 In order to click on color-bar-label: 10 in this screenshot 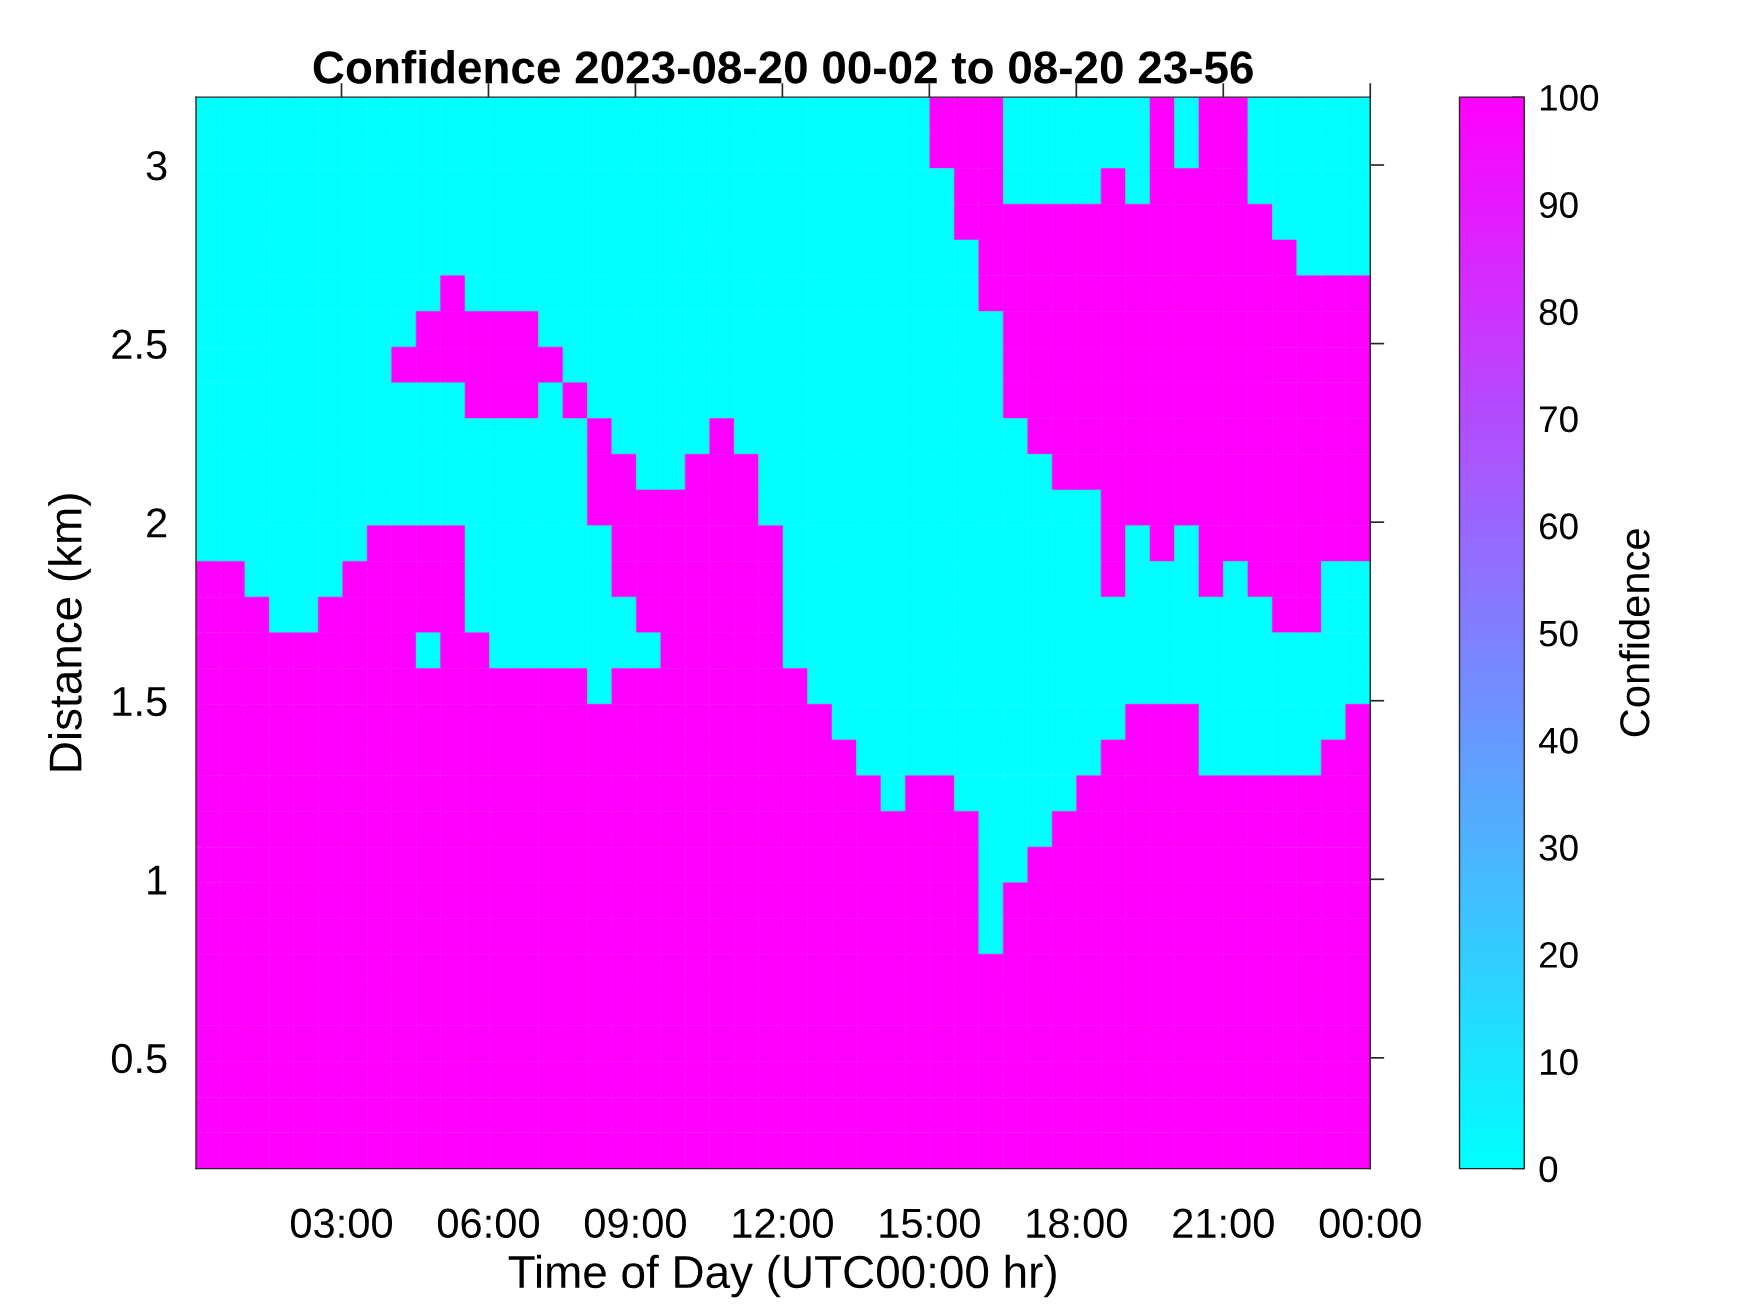, I will do `click(1559, 1062)`.